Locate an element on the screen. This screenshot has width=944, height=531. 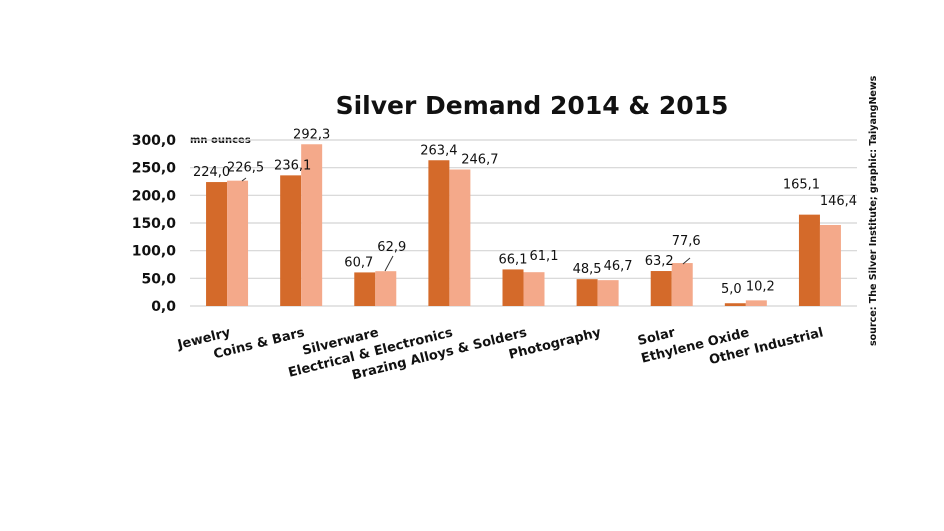
data-label: 61,1 is located at coordinates (544, 256).